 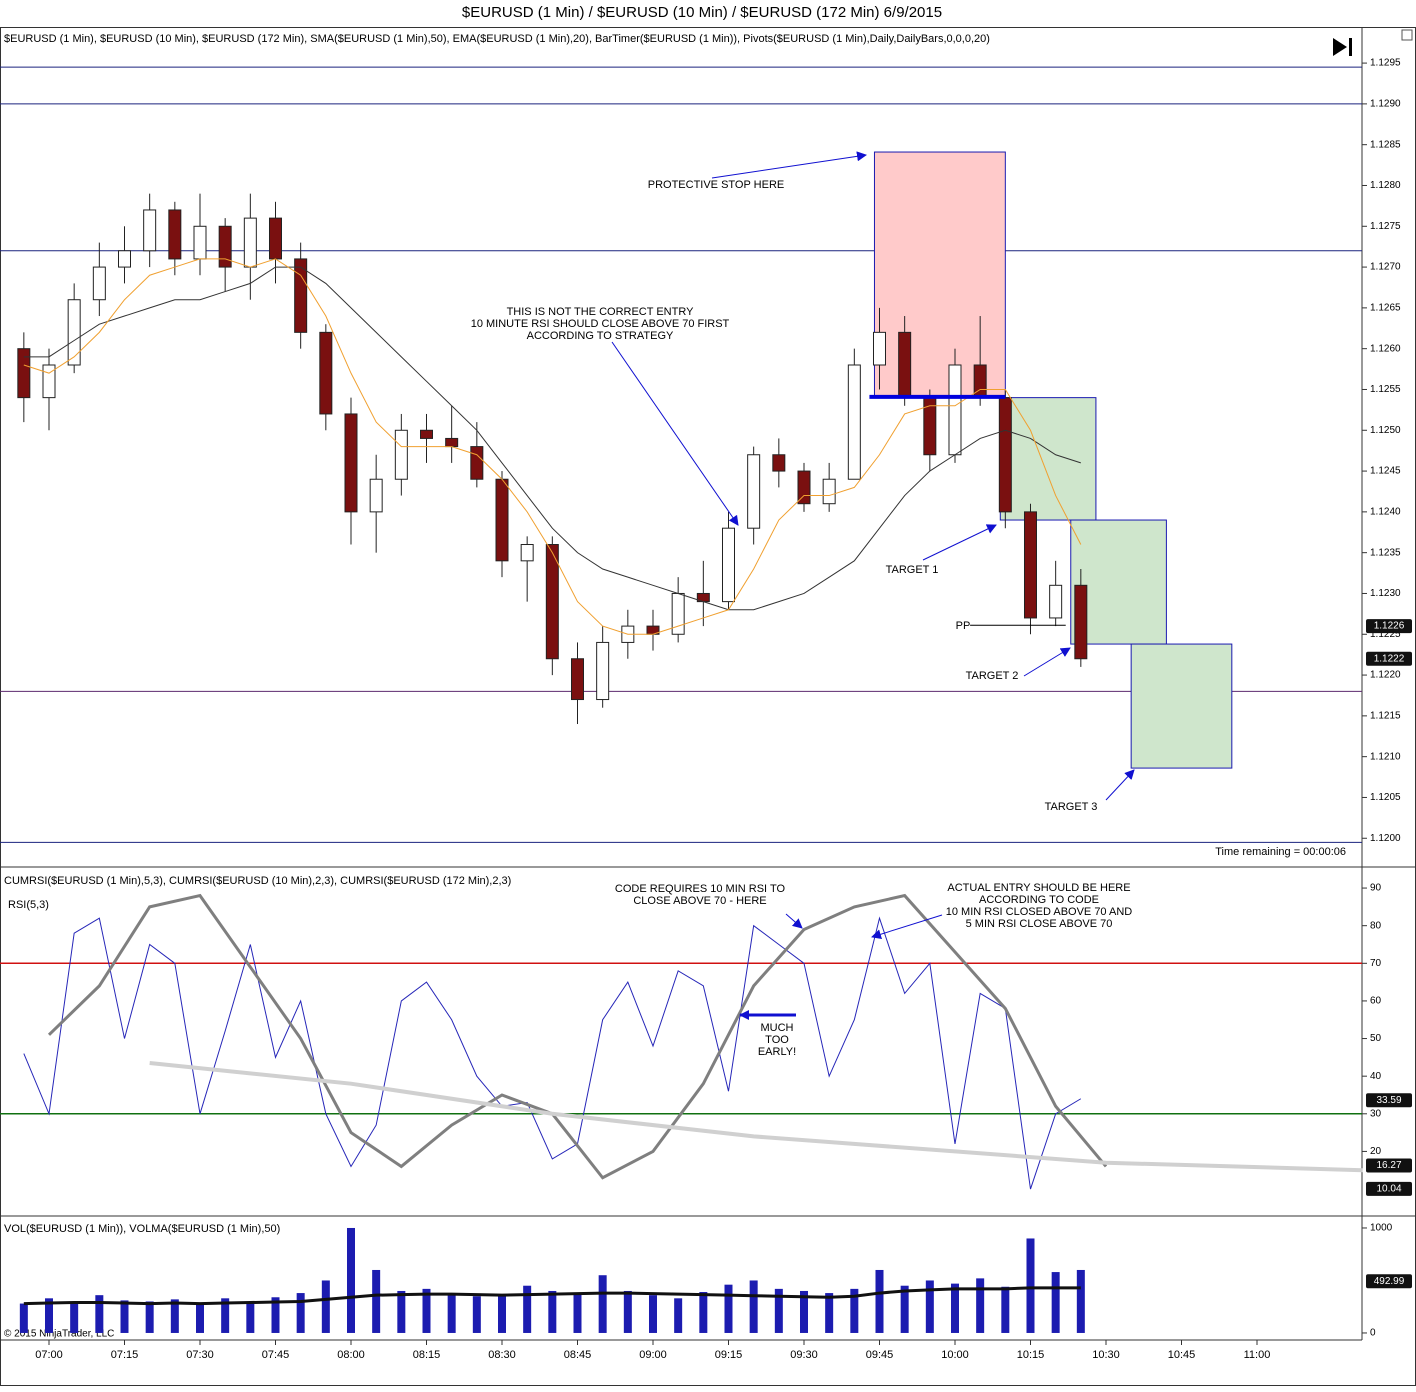 What do you see at coordinates (700, 889) in the screenshot?
I see `annotation: CODE REQUIRES 10 MIN RSI TO` at bounding box center [700, 889].